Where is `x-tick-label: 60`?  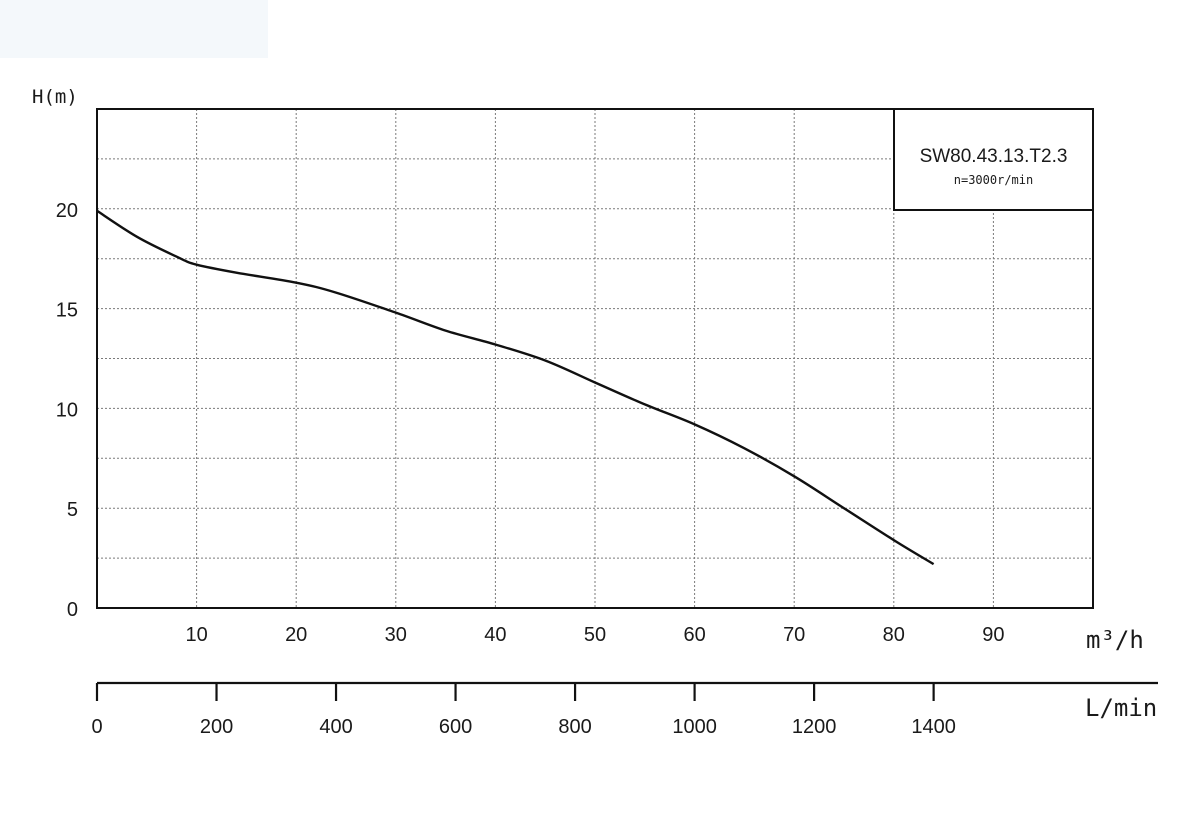
x-tick-label: 60 is located at coordinates (694, 635).